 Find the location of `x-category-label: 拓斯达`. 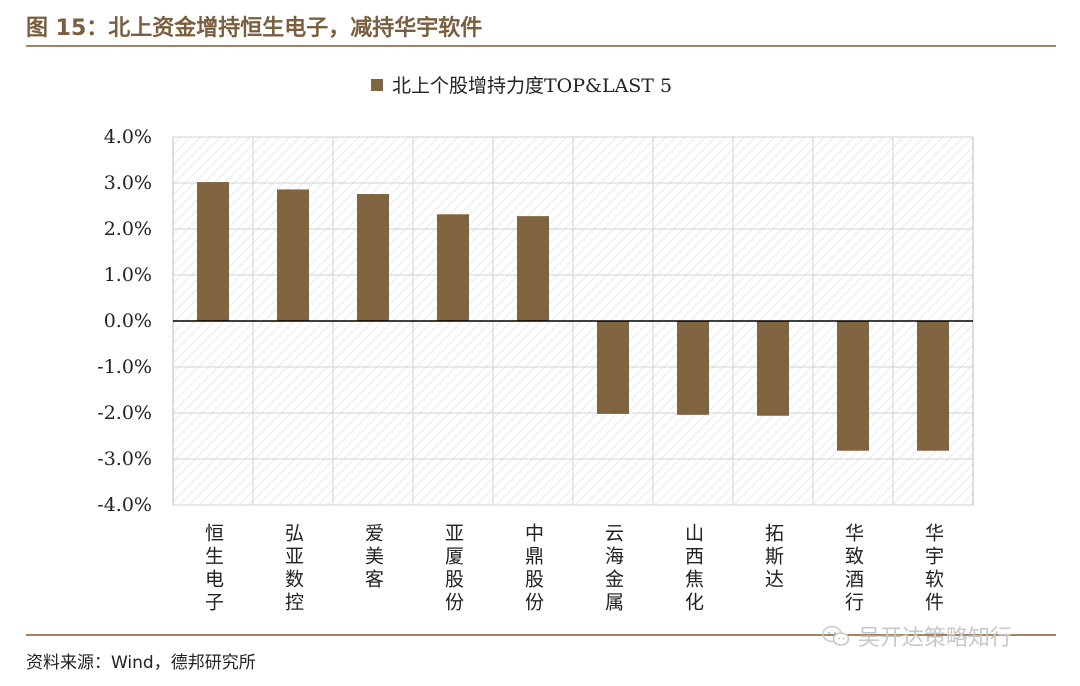

x-category-label: 拓斯达 is located at coordinates (773, 557).